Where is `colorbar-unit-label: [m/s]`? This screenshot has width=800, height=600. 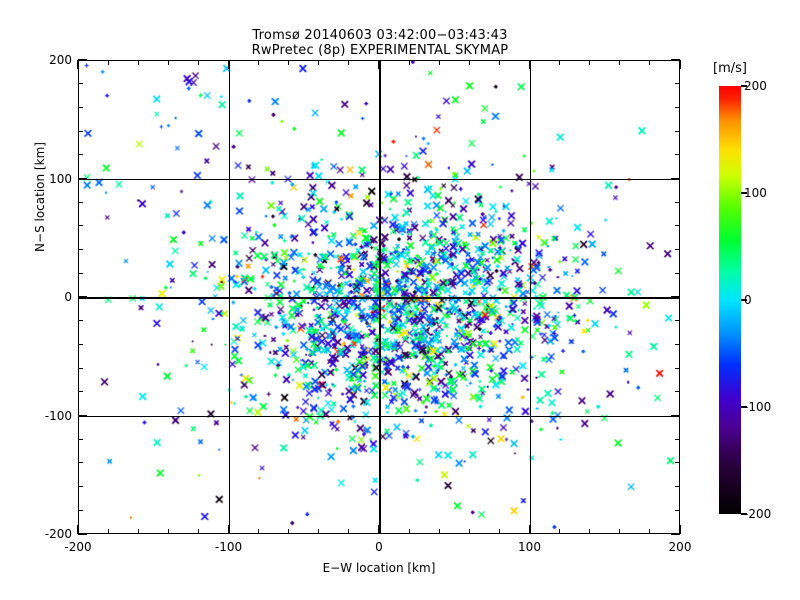
colorbar-unit-label: [m/s] is located at coordinates (730, 68).